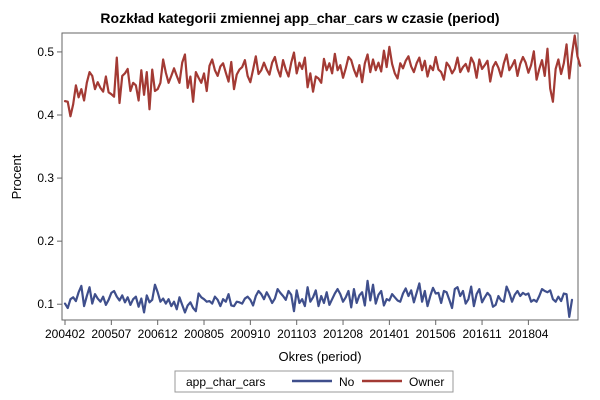  I want to click on y-tick-label: 0.2, so click(45, 241).